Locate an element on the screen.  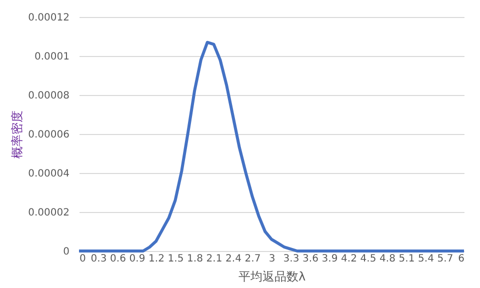
x-tick-label: 1.5 is located at coordinates (176, 259).